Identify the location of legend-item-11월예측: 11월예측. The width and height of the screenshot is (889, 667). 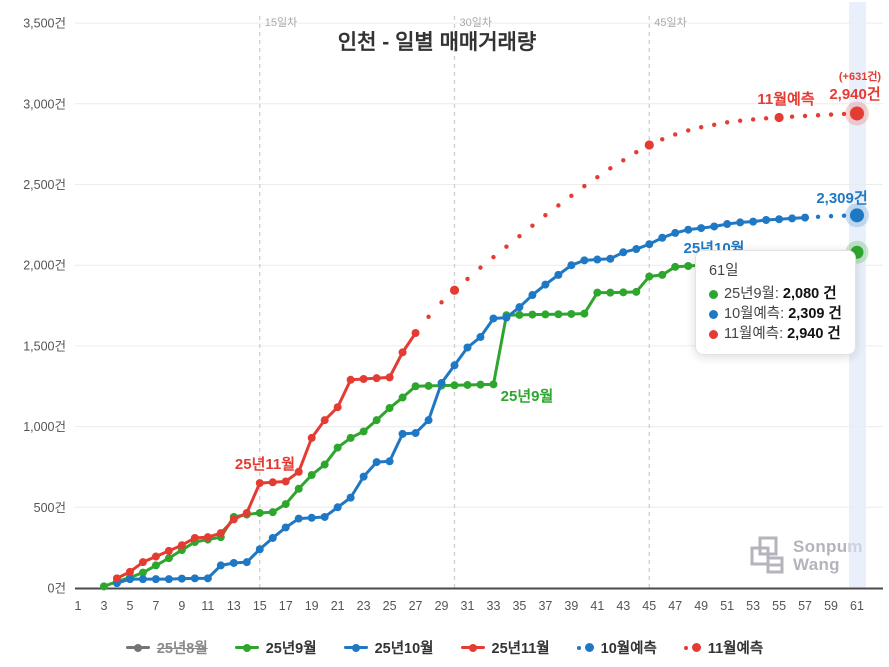
(723, 647).